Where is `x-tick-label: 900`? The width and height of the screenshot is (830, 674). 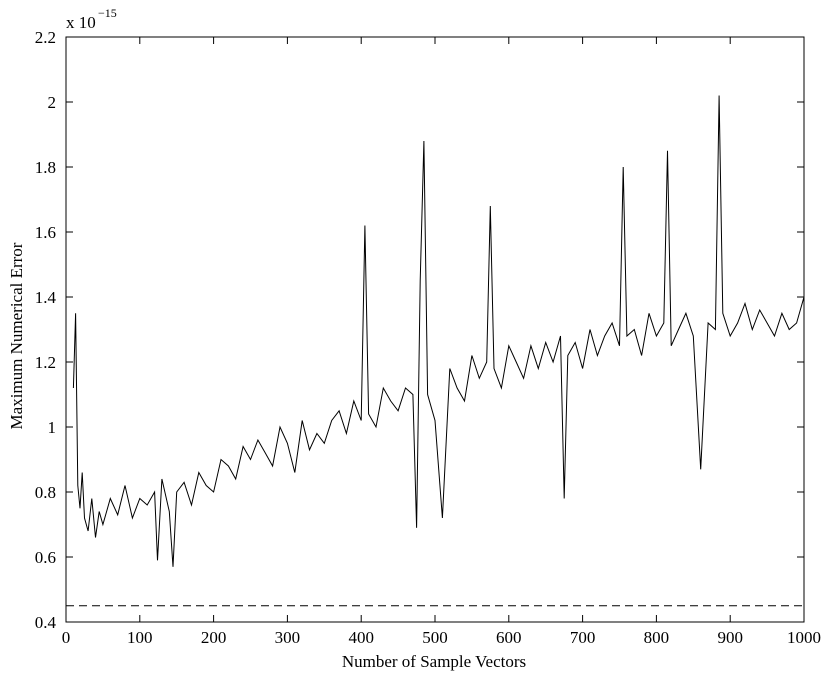 x-tick-label: 900 is located at coordinates (730, 637).